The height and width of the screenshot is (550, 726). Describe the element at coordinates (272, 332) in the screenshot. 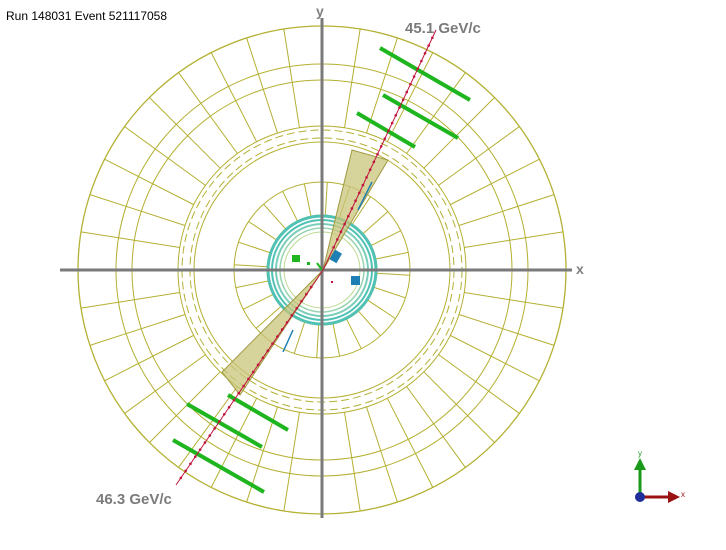

I see `jet-cone-lower` at that location.